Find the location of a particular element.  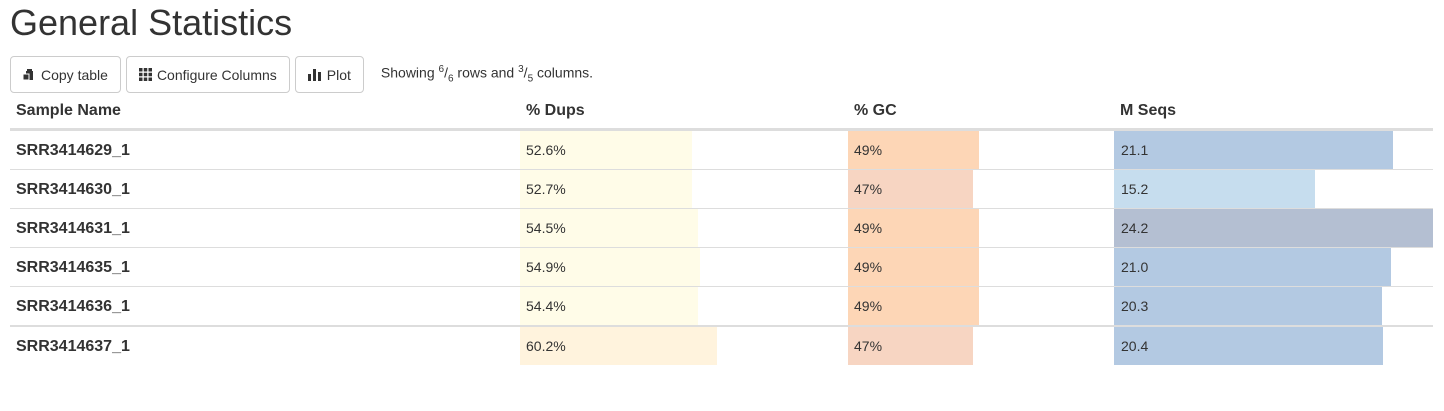

cols-total: 5 is located at coordinates (530, 79).